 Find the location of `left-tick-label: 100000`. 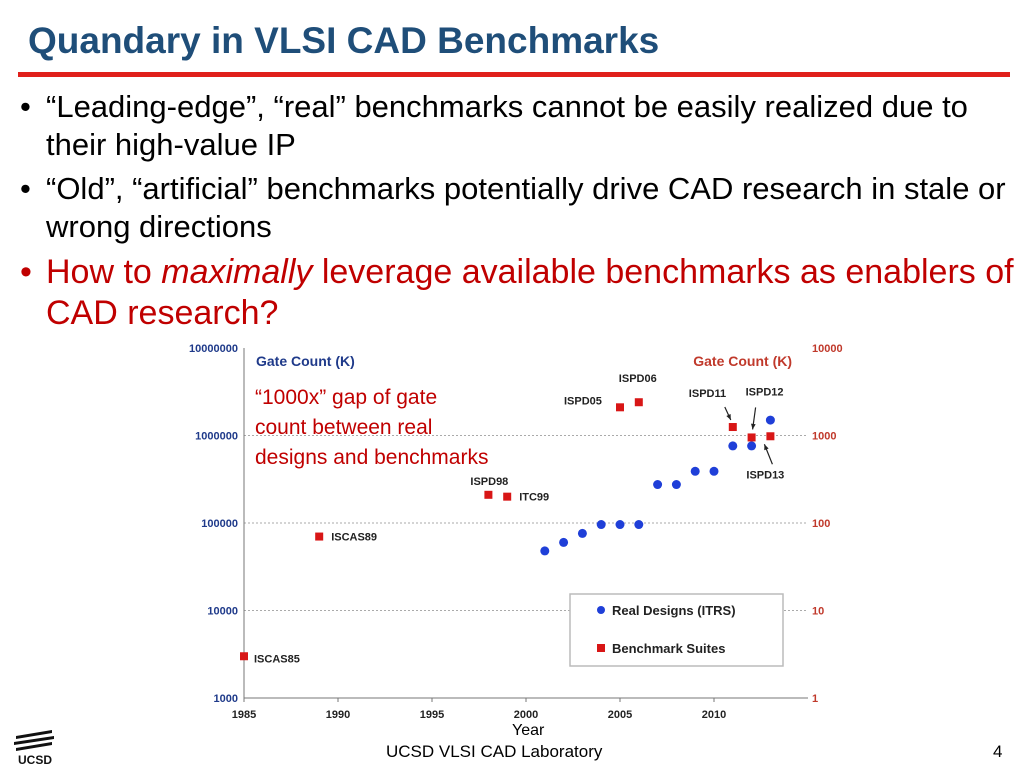

left-tick-label: 100000 is located at coordinates (219, 524).